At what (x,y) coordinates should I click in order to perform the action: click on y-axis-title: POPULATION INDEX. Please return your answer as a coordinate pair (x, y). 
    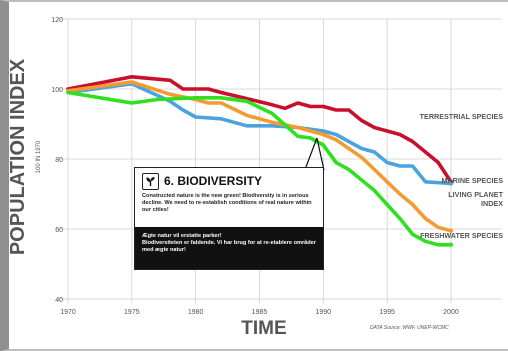
    Looking at the image, I should click on (18, 156).